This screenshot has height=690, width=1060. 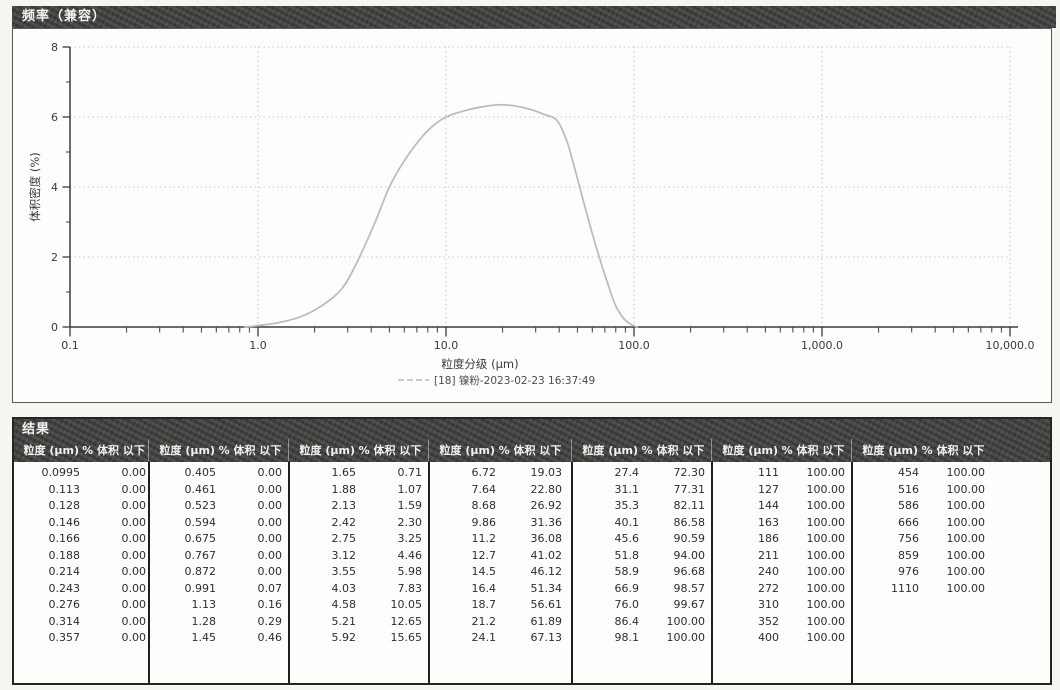 I want to click on table-row: 0.675 0.00, so click(x=219, y=539).